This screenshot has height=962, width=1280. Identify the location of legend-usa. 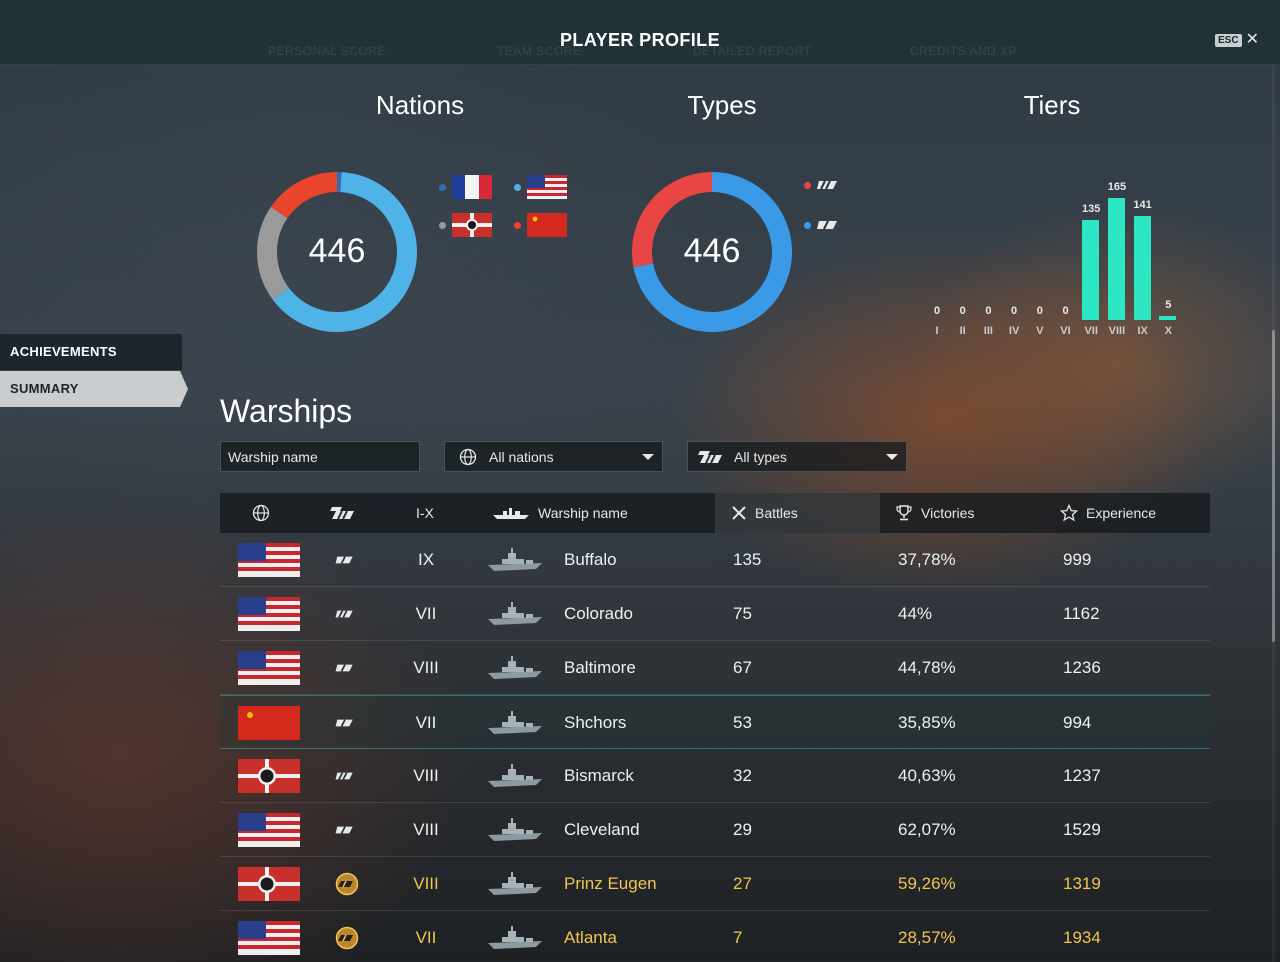
(540, 187).